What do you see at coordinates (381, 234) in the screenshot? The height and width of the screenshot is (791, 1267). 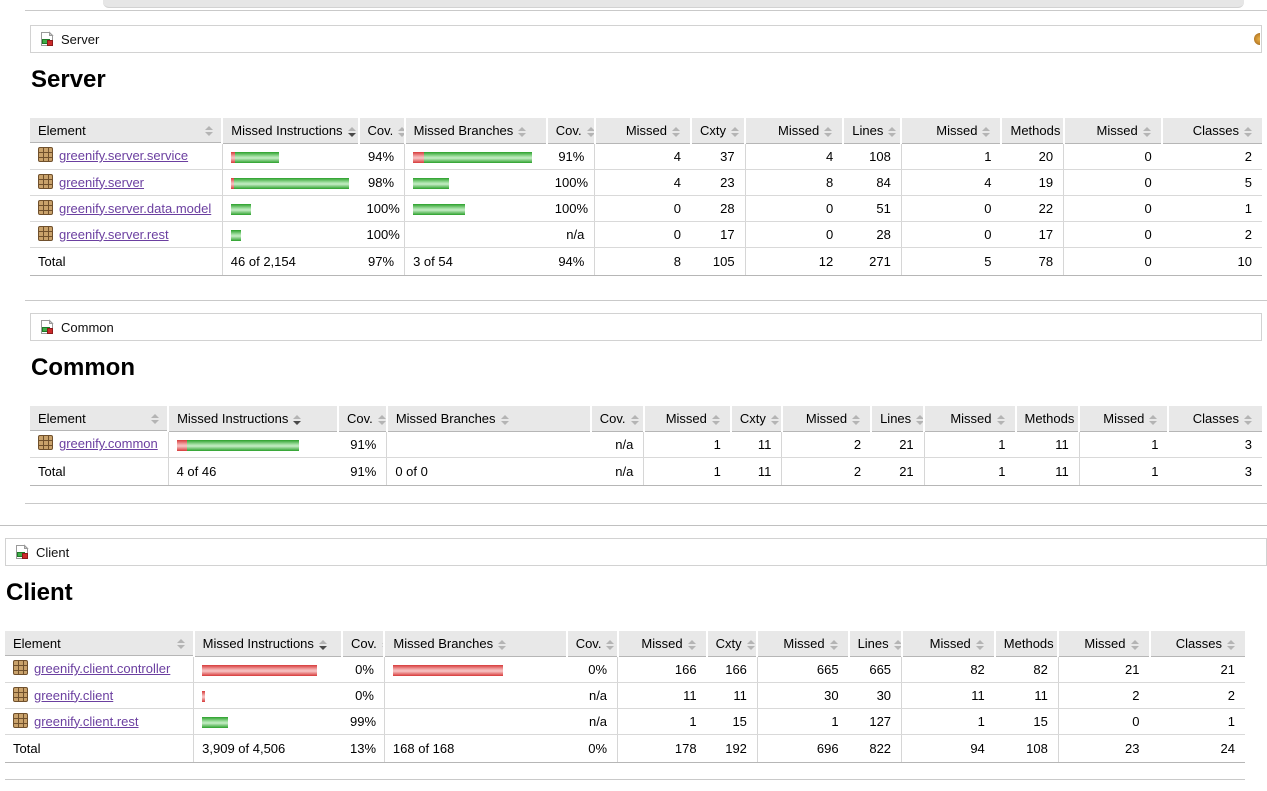 I see `instructions-coverage-pct: 100%` at bounding box center [381, 234].